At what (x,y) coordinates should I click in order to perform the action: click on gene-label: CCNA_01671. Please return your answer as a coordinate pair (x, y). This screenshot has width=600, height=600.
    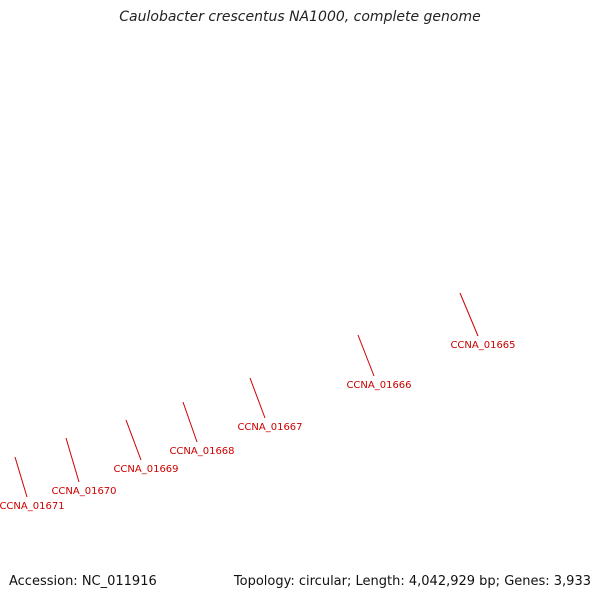
    Looking at the image, I should click on (32, 506).